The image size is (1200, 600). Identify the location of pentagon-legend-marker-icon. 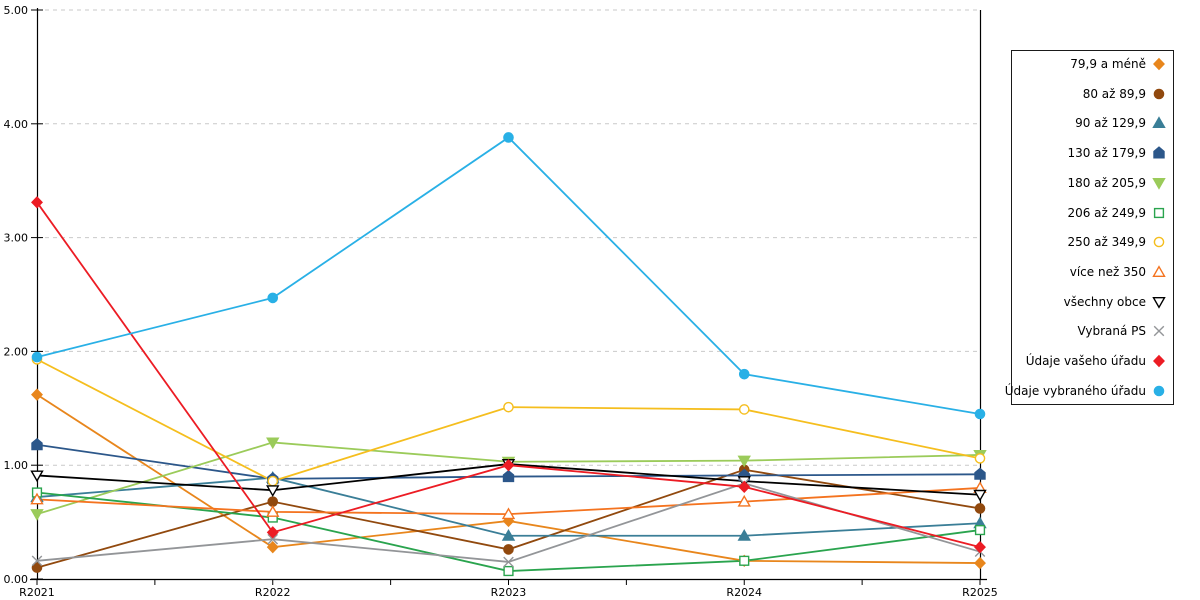
(1159, 152).